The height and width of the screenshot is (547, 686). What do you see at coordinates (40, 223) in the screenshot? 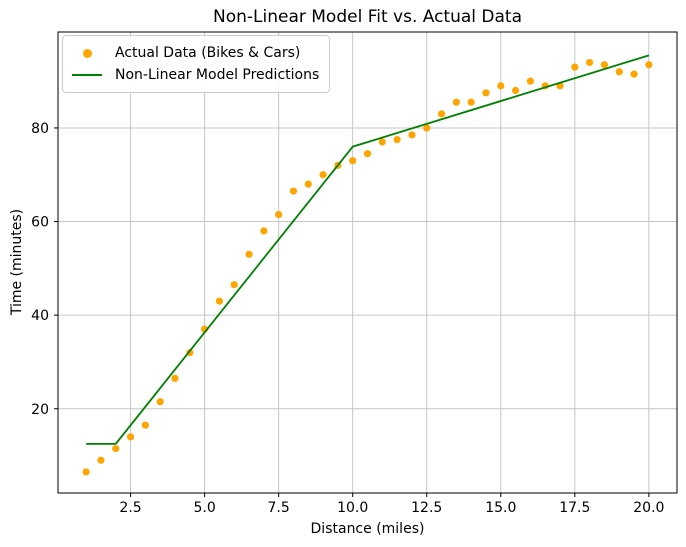
I see `y-tick-label: 60` at bounding box center [40, 223].